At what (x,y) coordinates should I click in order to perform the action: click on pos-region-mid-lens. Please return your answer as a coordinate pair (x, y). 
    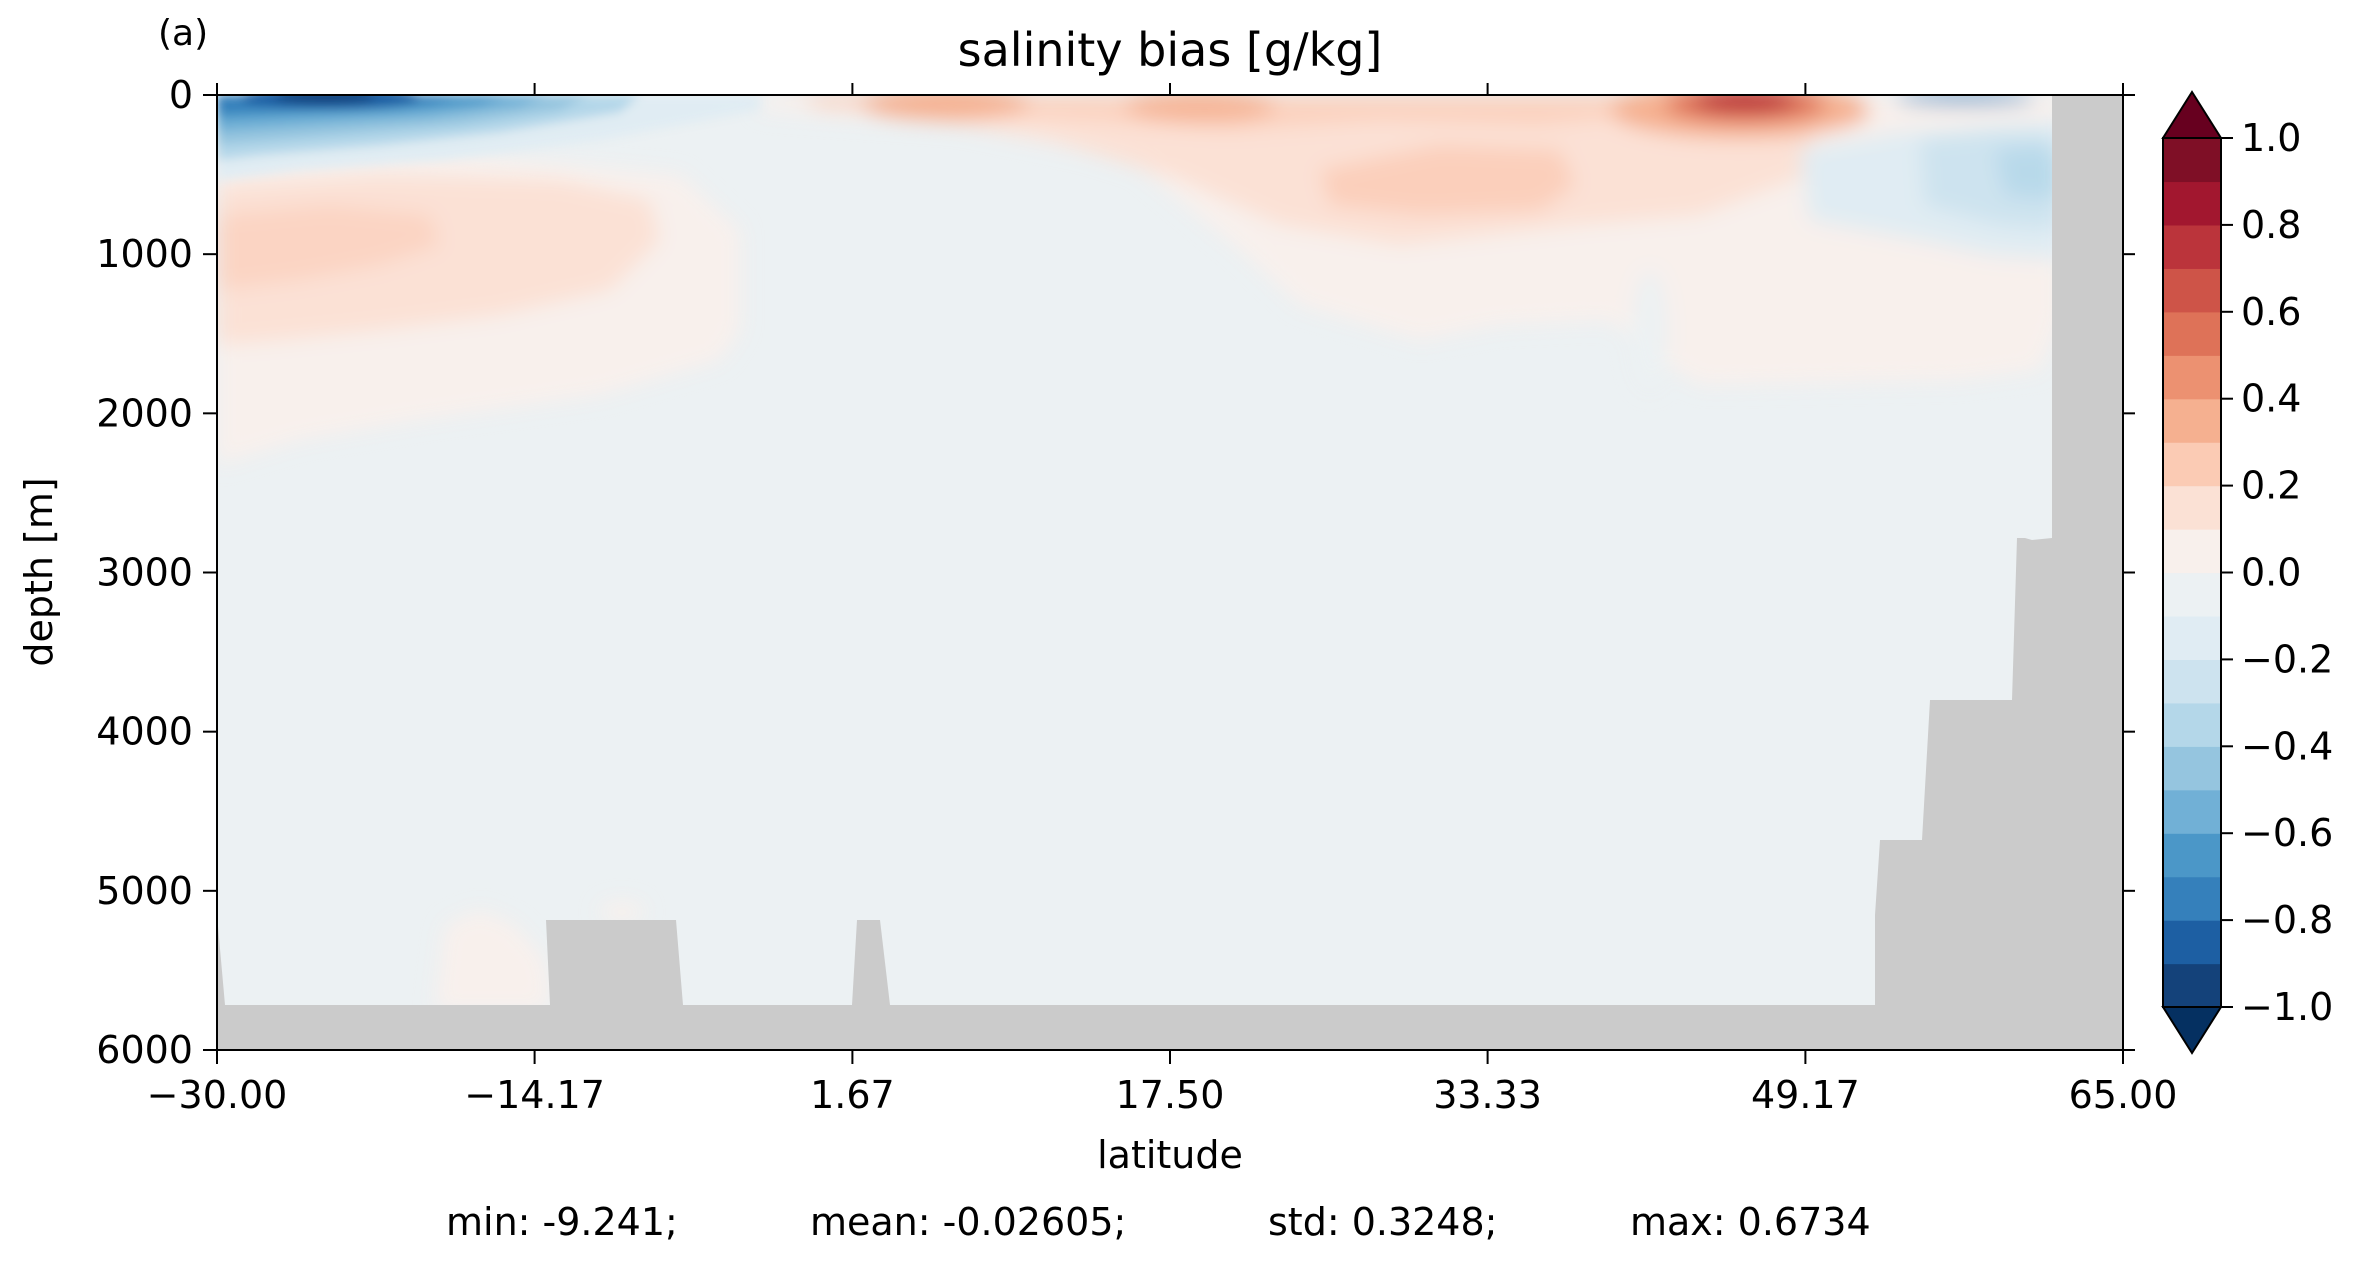
    Looking at the image, I should click on (1447, 180).